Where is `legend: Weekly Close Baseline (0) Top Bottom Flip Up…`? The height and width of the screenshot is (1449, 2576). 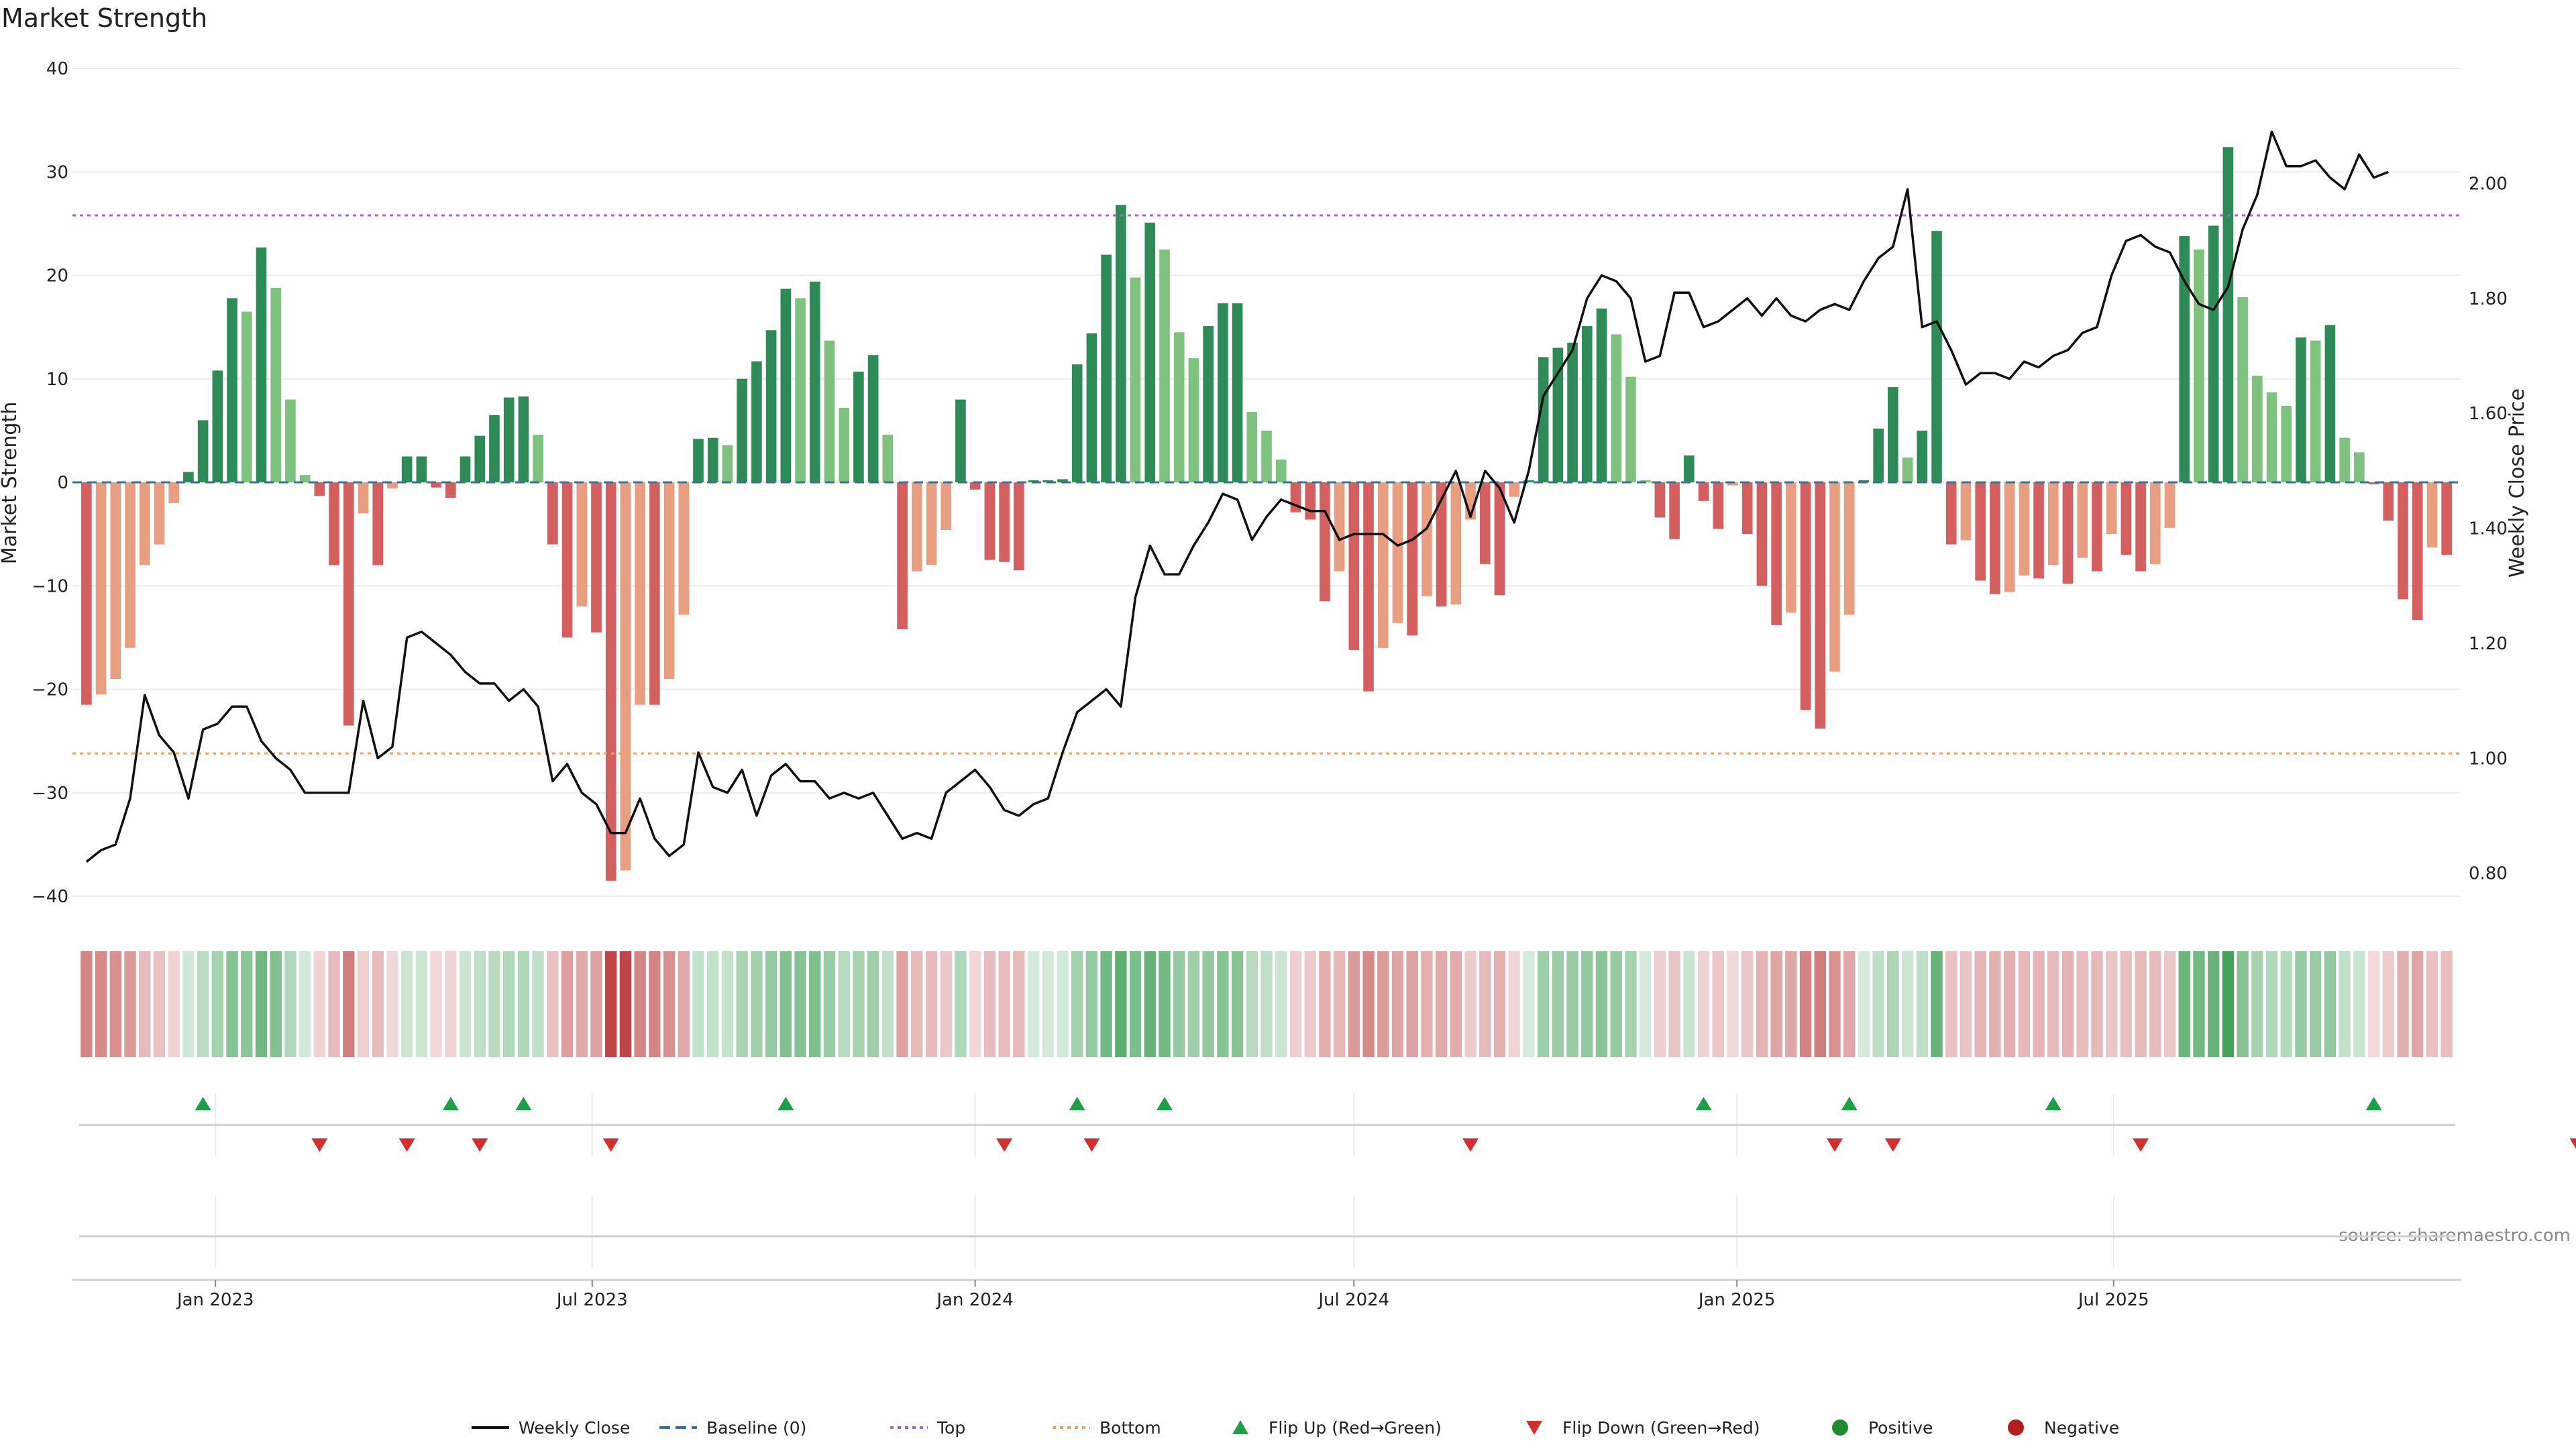
legend: Weekly Close Baseline (0) Top Bottom Flip Up… is located at coordinates (1295, 1428).